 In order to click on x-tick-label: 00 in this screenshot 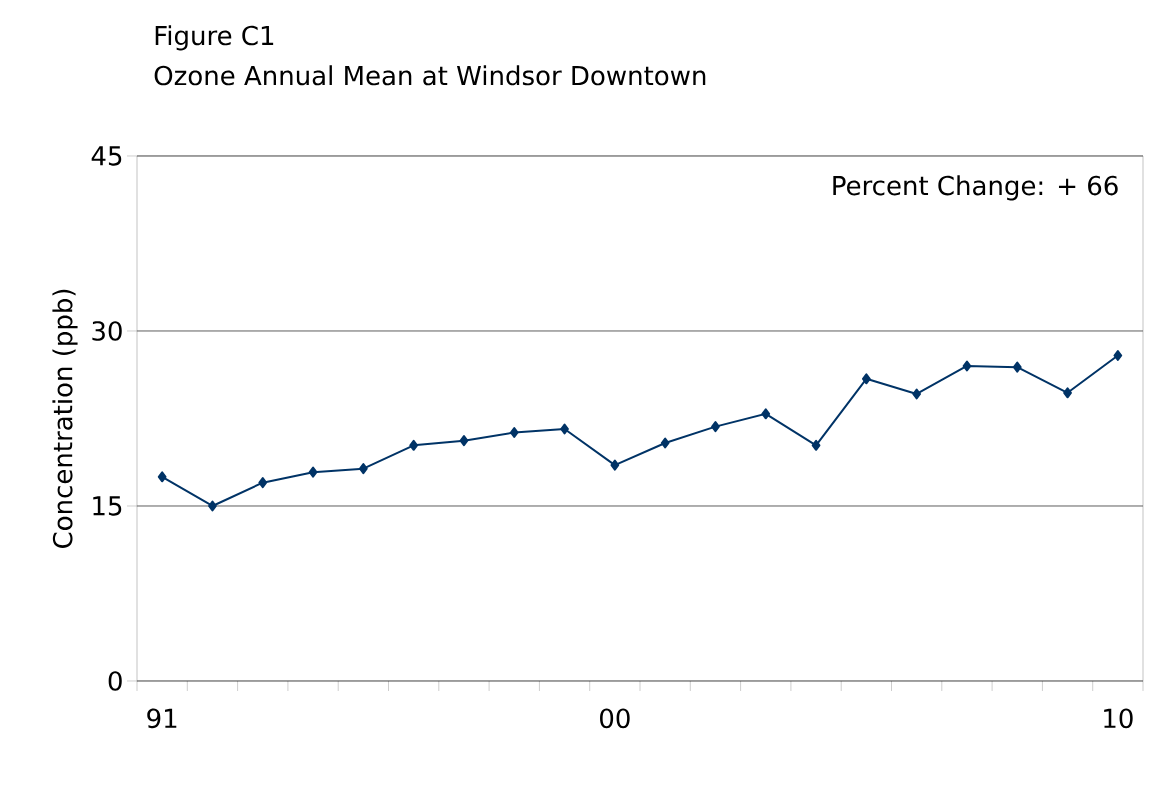, I will do `click(615, 718)`.